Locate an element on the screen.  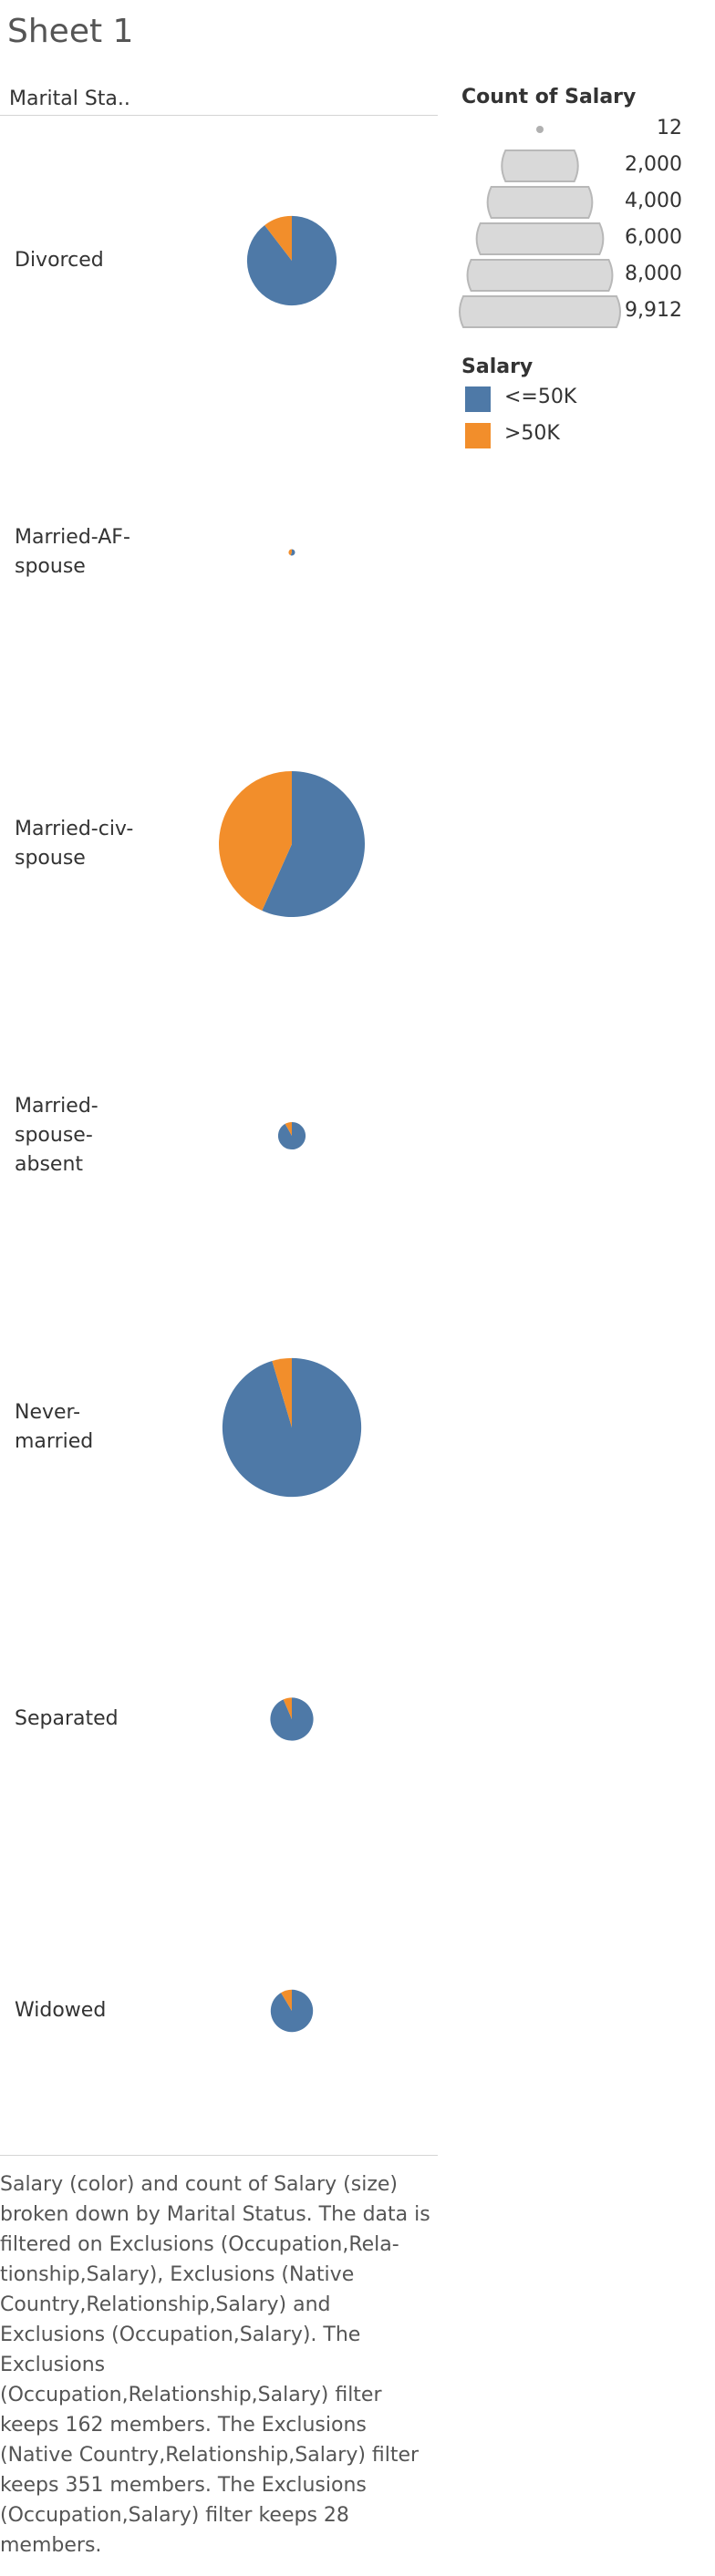
pie-slice-divorced-gt50k is located at coordinates (278, 238).